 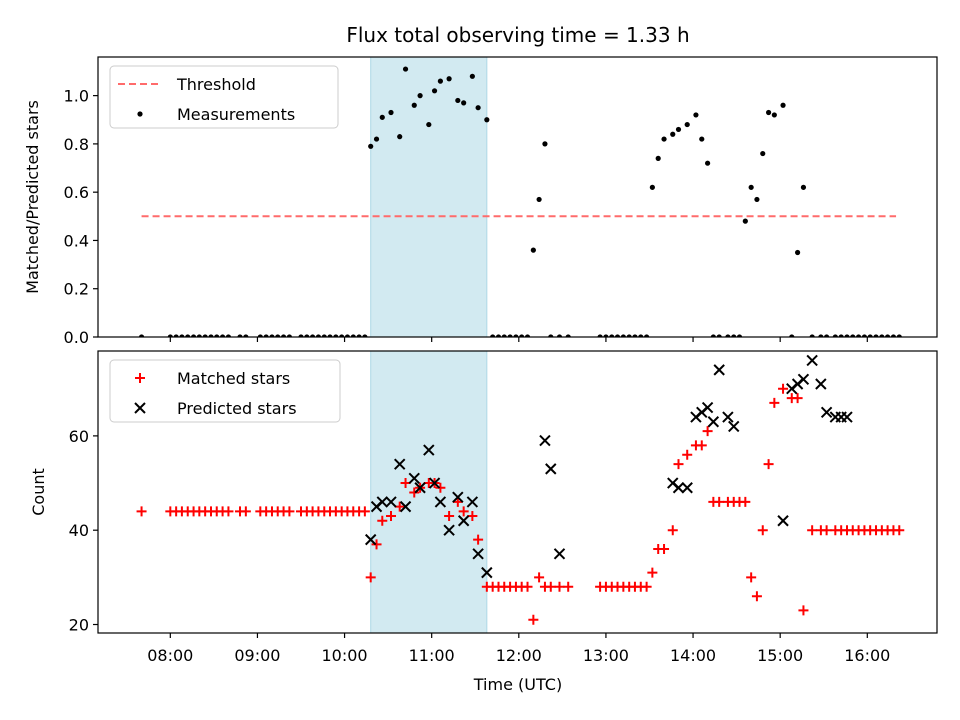 What do you see at coordinates (79, 530) in the screenshot?
I see `bottom-y-tick-label: 40` at bounding box center [79, 530].